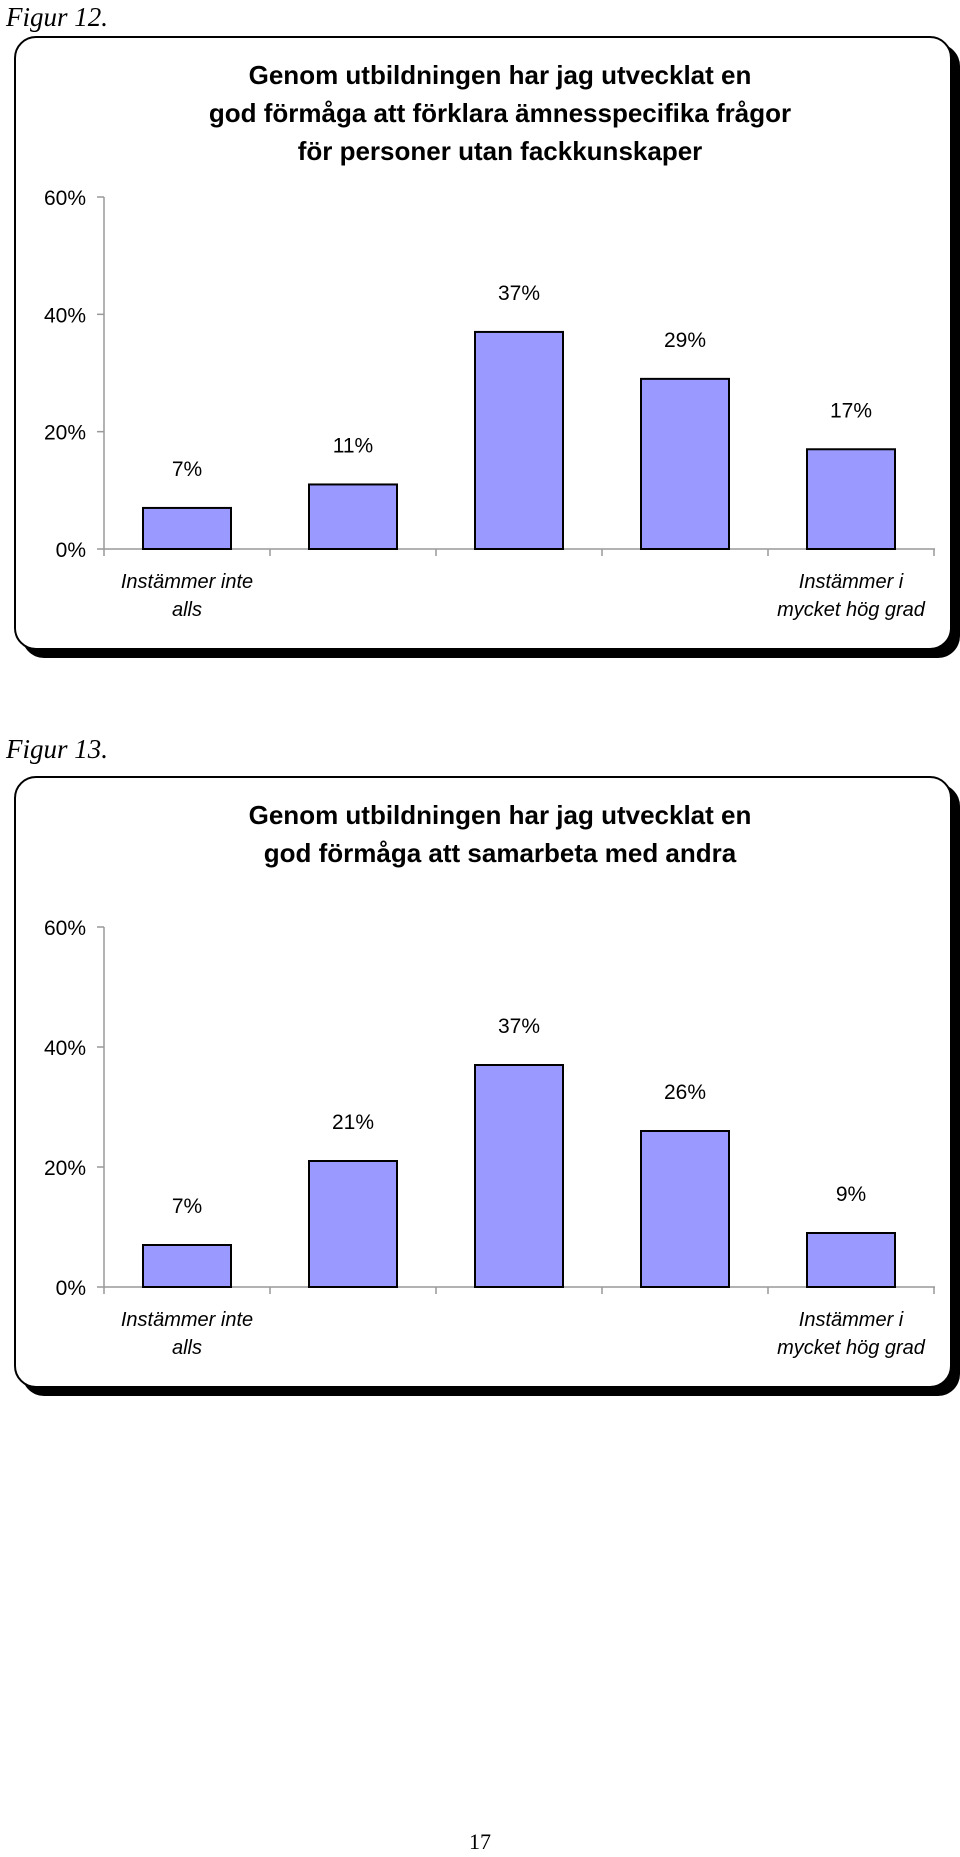 Image resolution: width=960 pixels, height=1857 pixels. Describe the element at coordinates (685, 340) in the screenshot. I see `data-label: 29%` at that location.